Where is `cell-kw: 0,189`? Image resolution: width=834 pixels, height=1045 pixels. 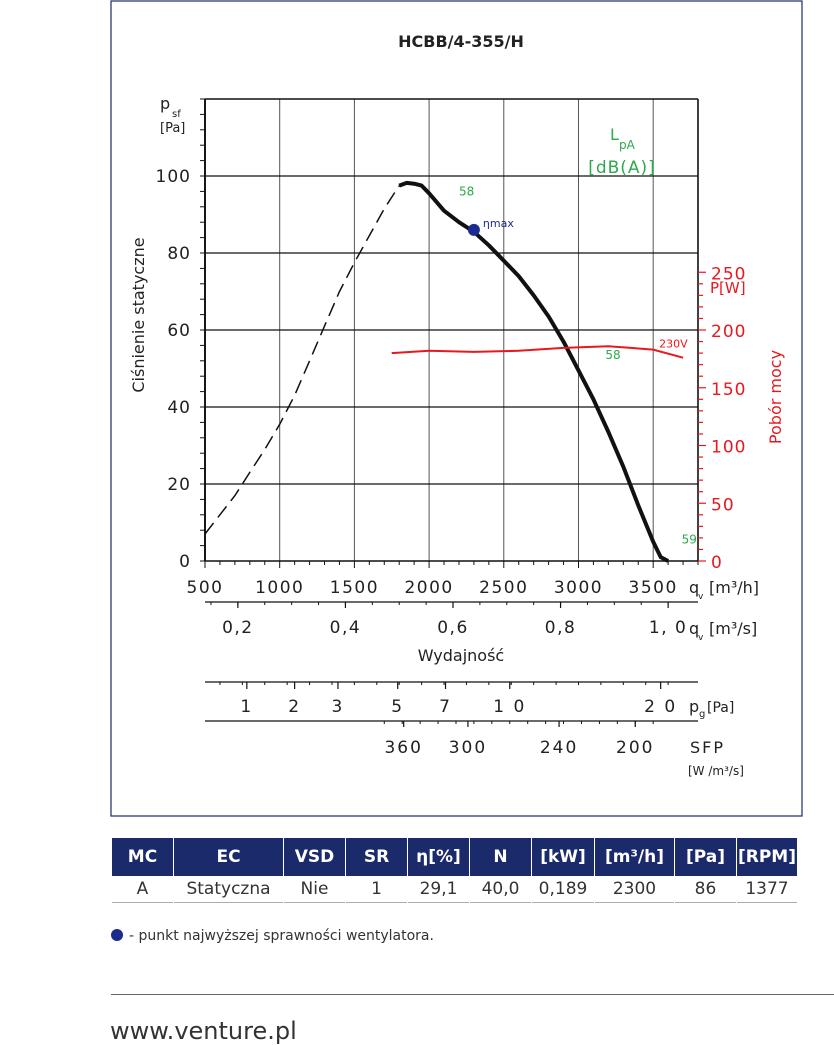 cell-kw: 0,189 is located at coordinates (563, 889).